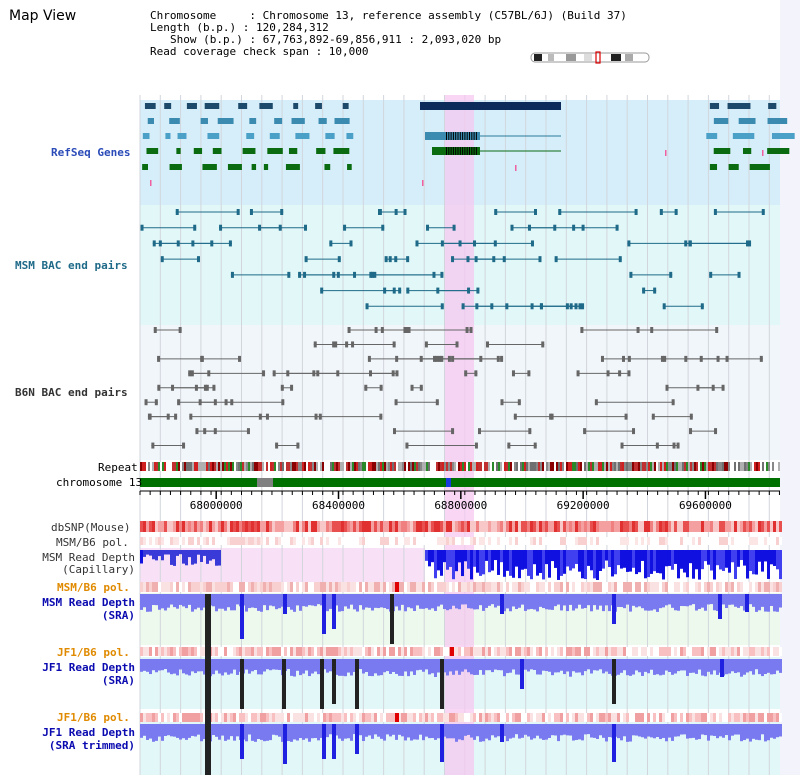 The image size is (800, 775). What do you see at coordinates (84, 674) in the screenshot?
I see `track-label-jf1-read-depth-sra: JF1 Read Depth (SRA)` at bounding box center [84, 674].